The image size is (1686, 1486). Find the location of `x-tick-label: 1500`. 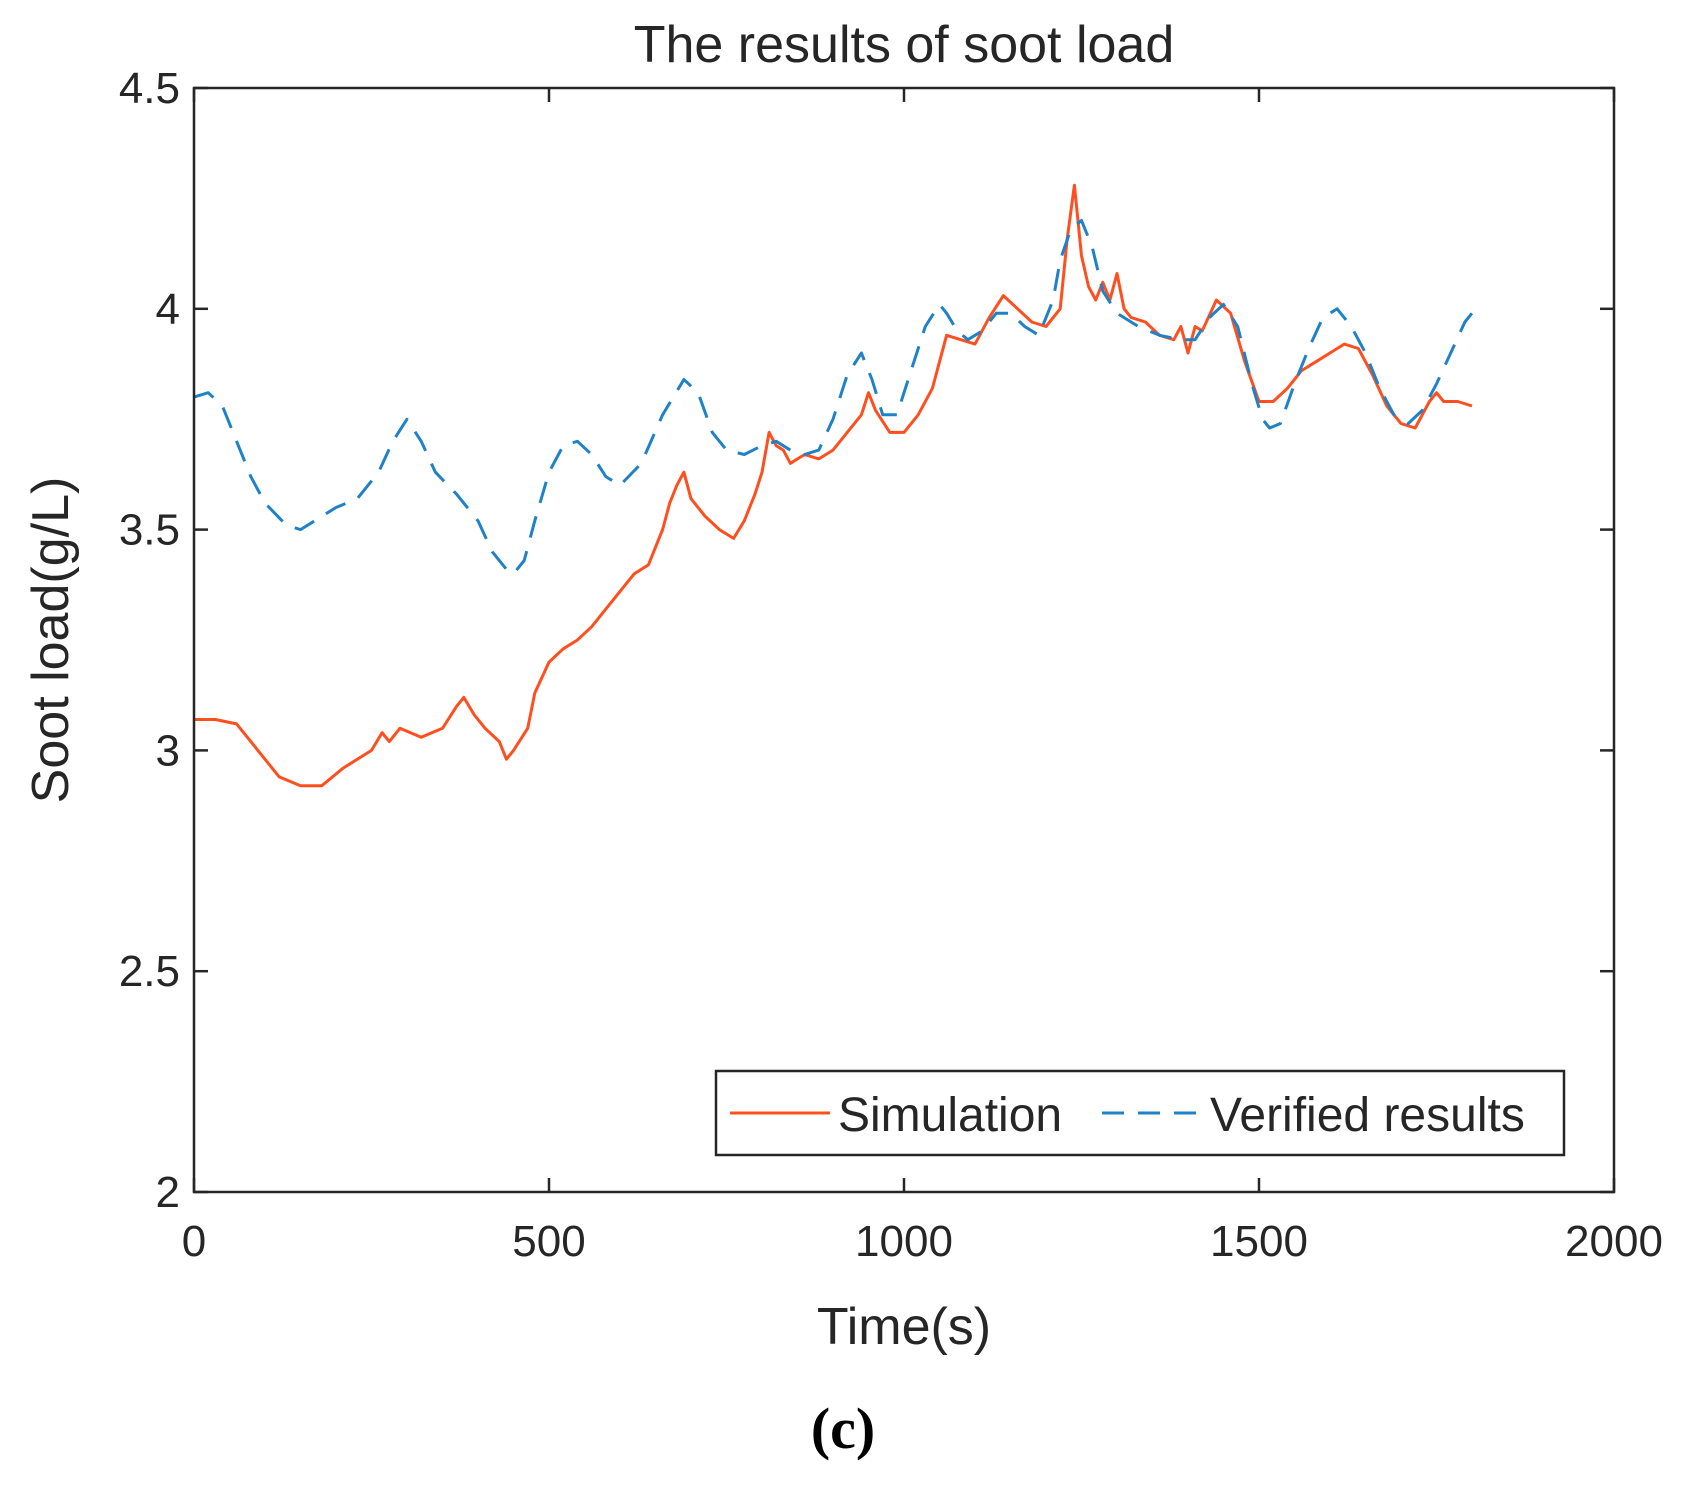

x-tick-label: 1500 is located at coordinates (1259, 1241).